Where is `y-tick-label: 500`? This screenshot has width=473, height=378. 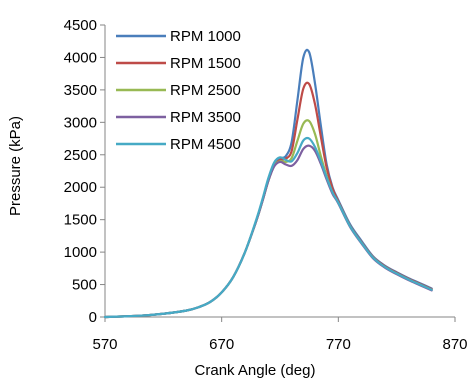 y-tick-label: 500 is located at coordinates (84, 285).